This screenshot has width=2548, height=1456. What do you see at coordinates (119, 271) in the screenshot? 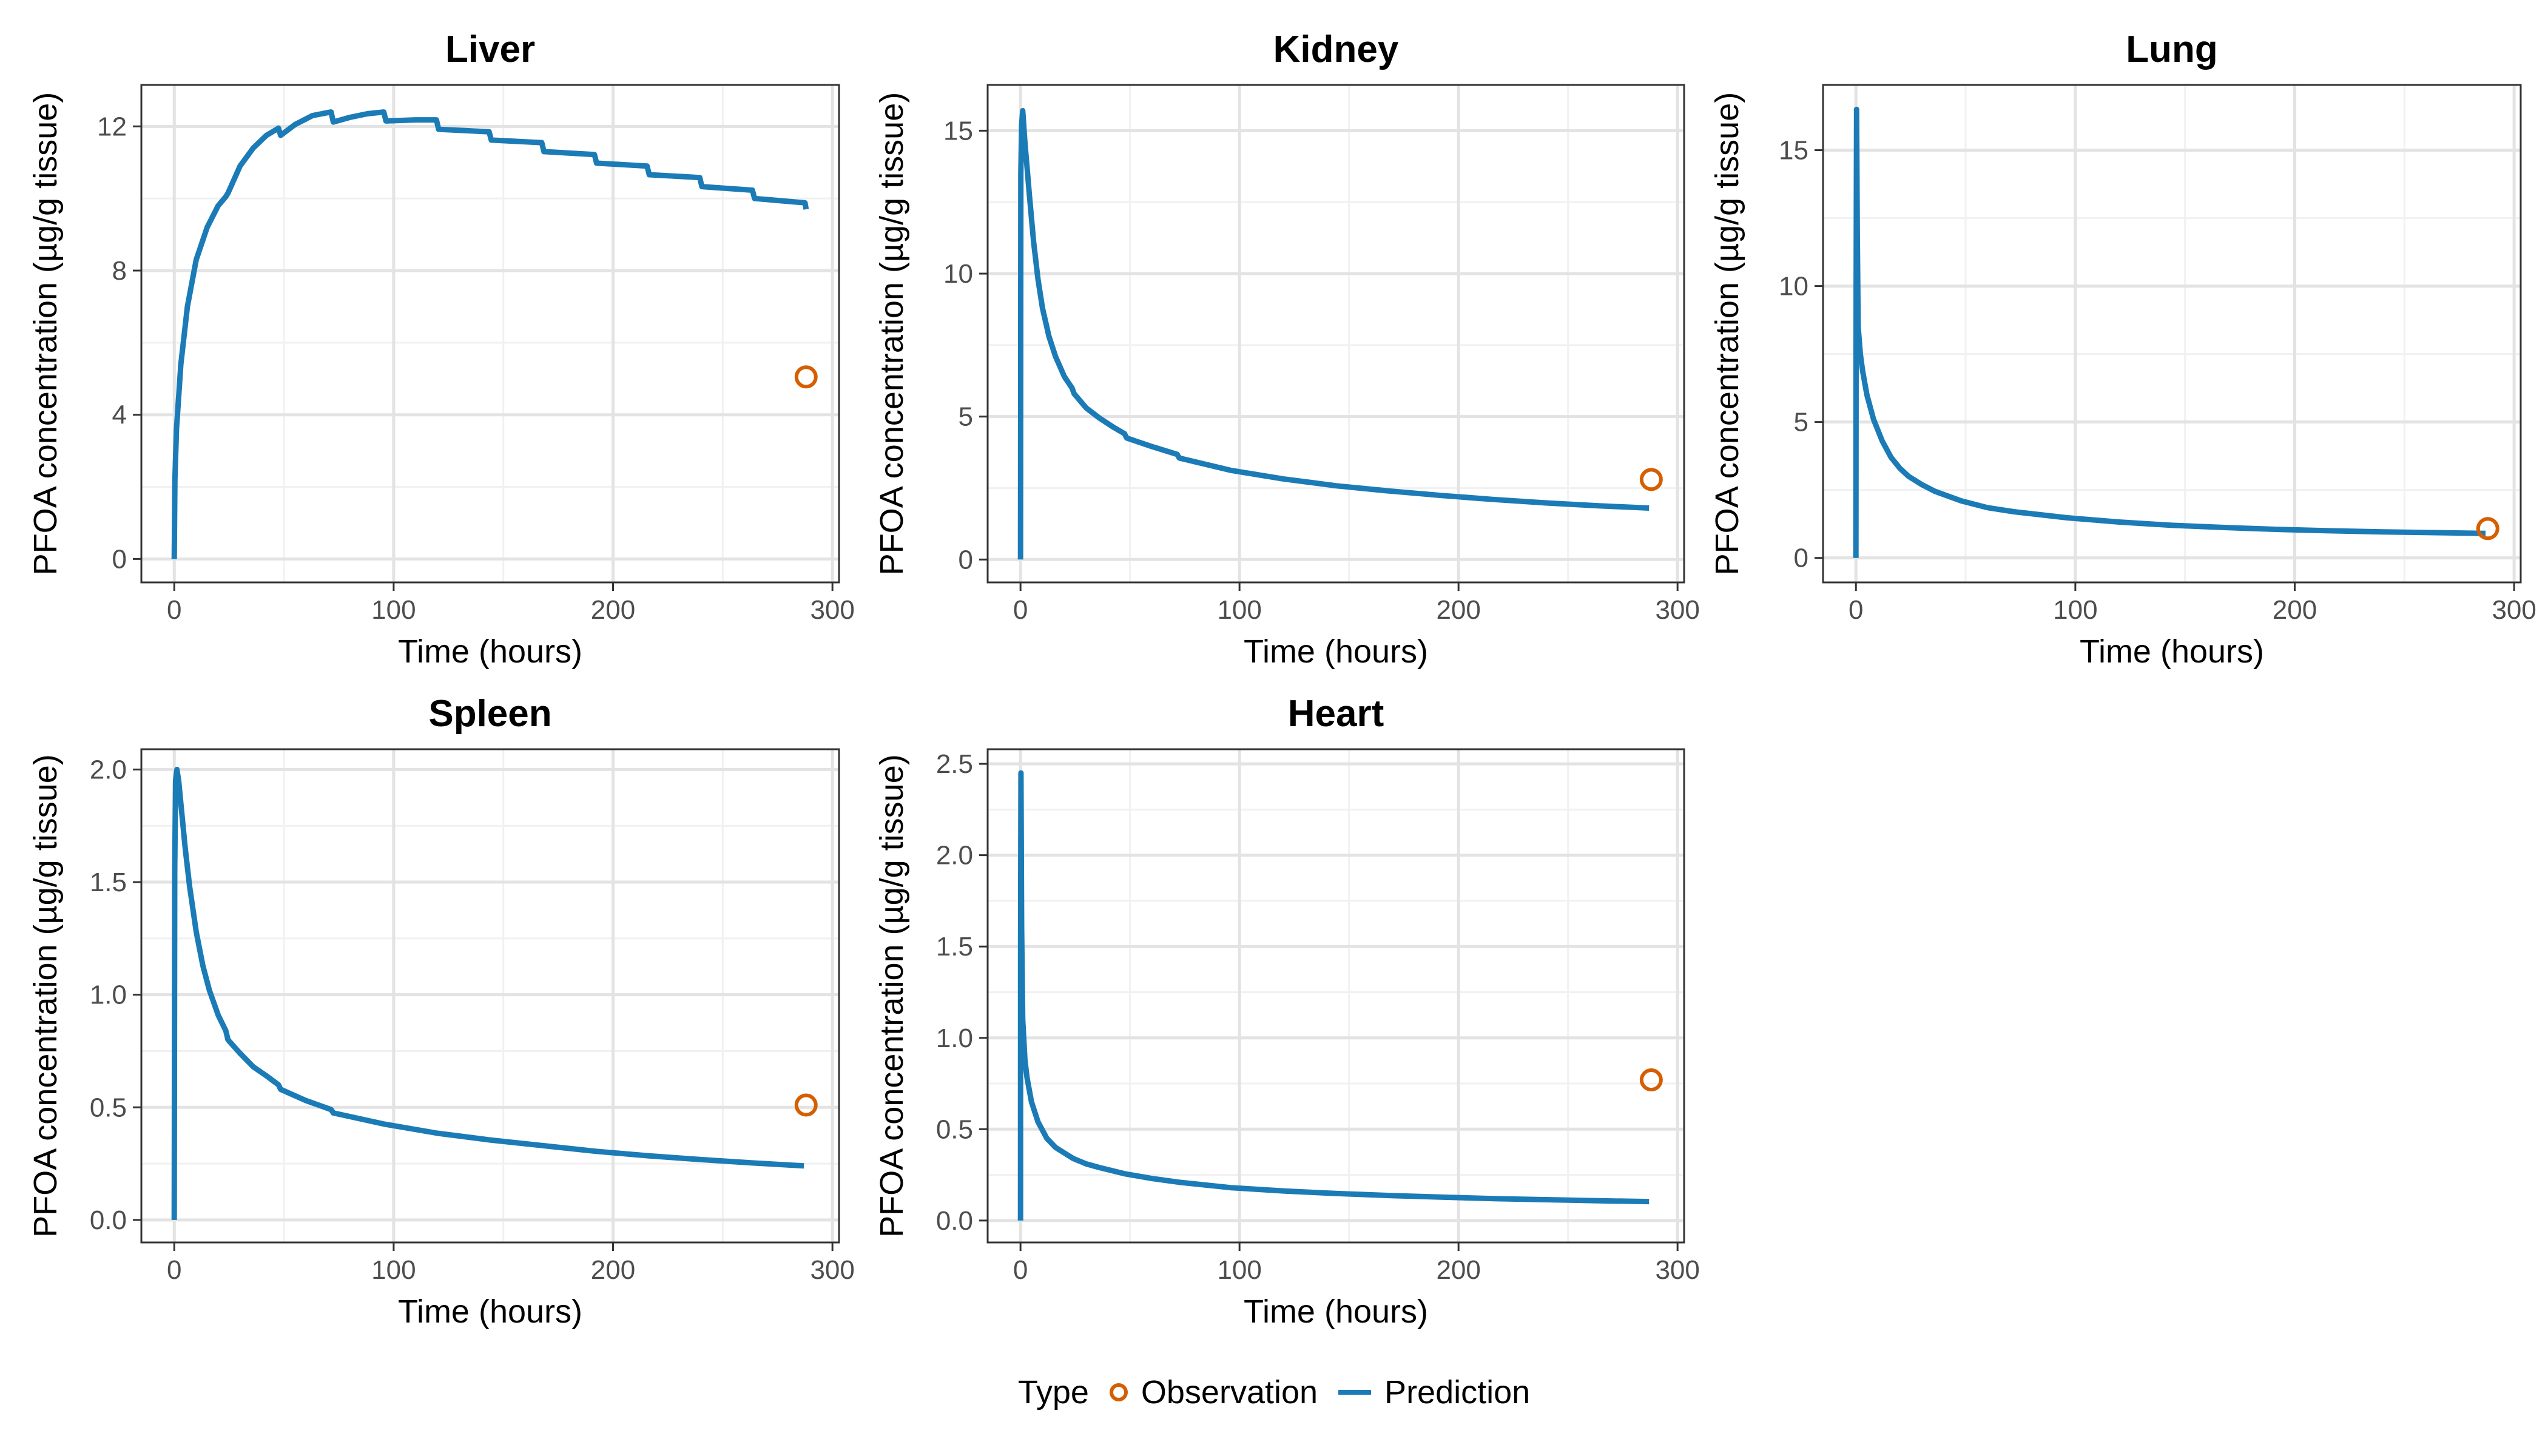
I see `y-tick-label: 8` at bounding box center [119, 271].